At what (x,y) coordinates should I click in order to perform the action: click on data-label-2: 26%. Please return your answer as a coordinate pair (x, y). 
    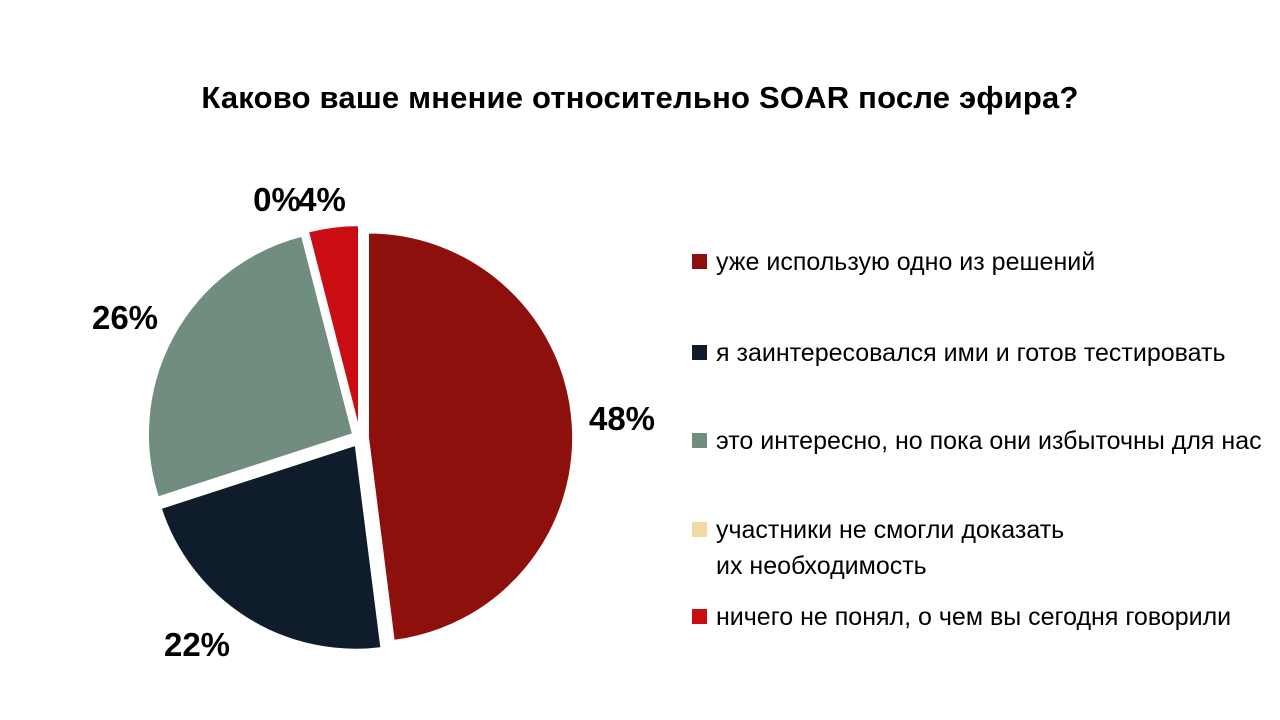
    Looking at the image, I should click on (125, 317).